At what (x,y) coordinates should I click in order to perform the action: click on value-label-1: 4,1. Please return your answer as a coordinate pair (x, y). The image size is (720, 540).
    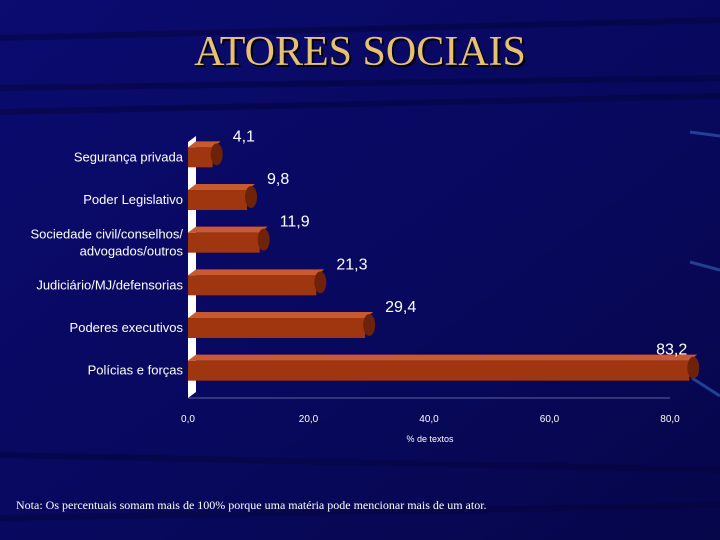
    Looking at the image, I should click on (244, 136).